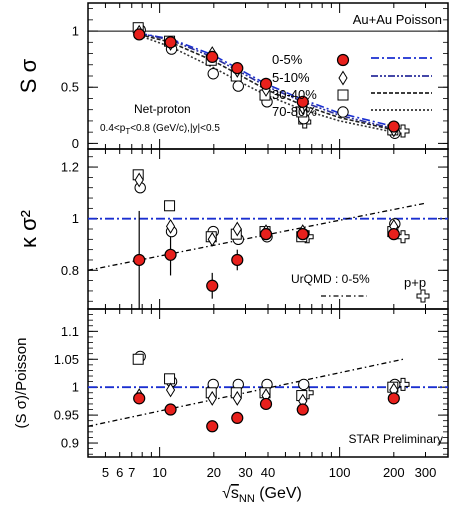 This screenshot has height=510, width=458. Describe the element at coordinates (75, 143) in the screenshot. I see `y-tick-label: 0` at that location.